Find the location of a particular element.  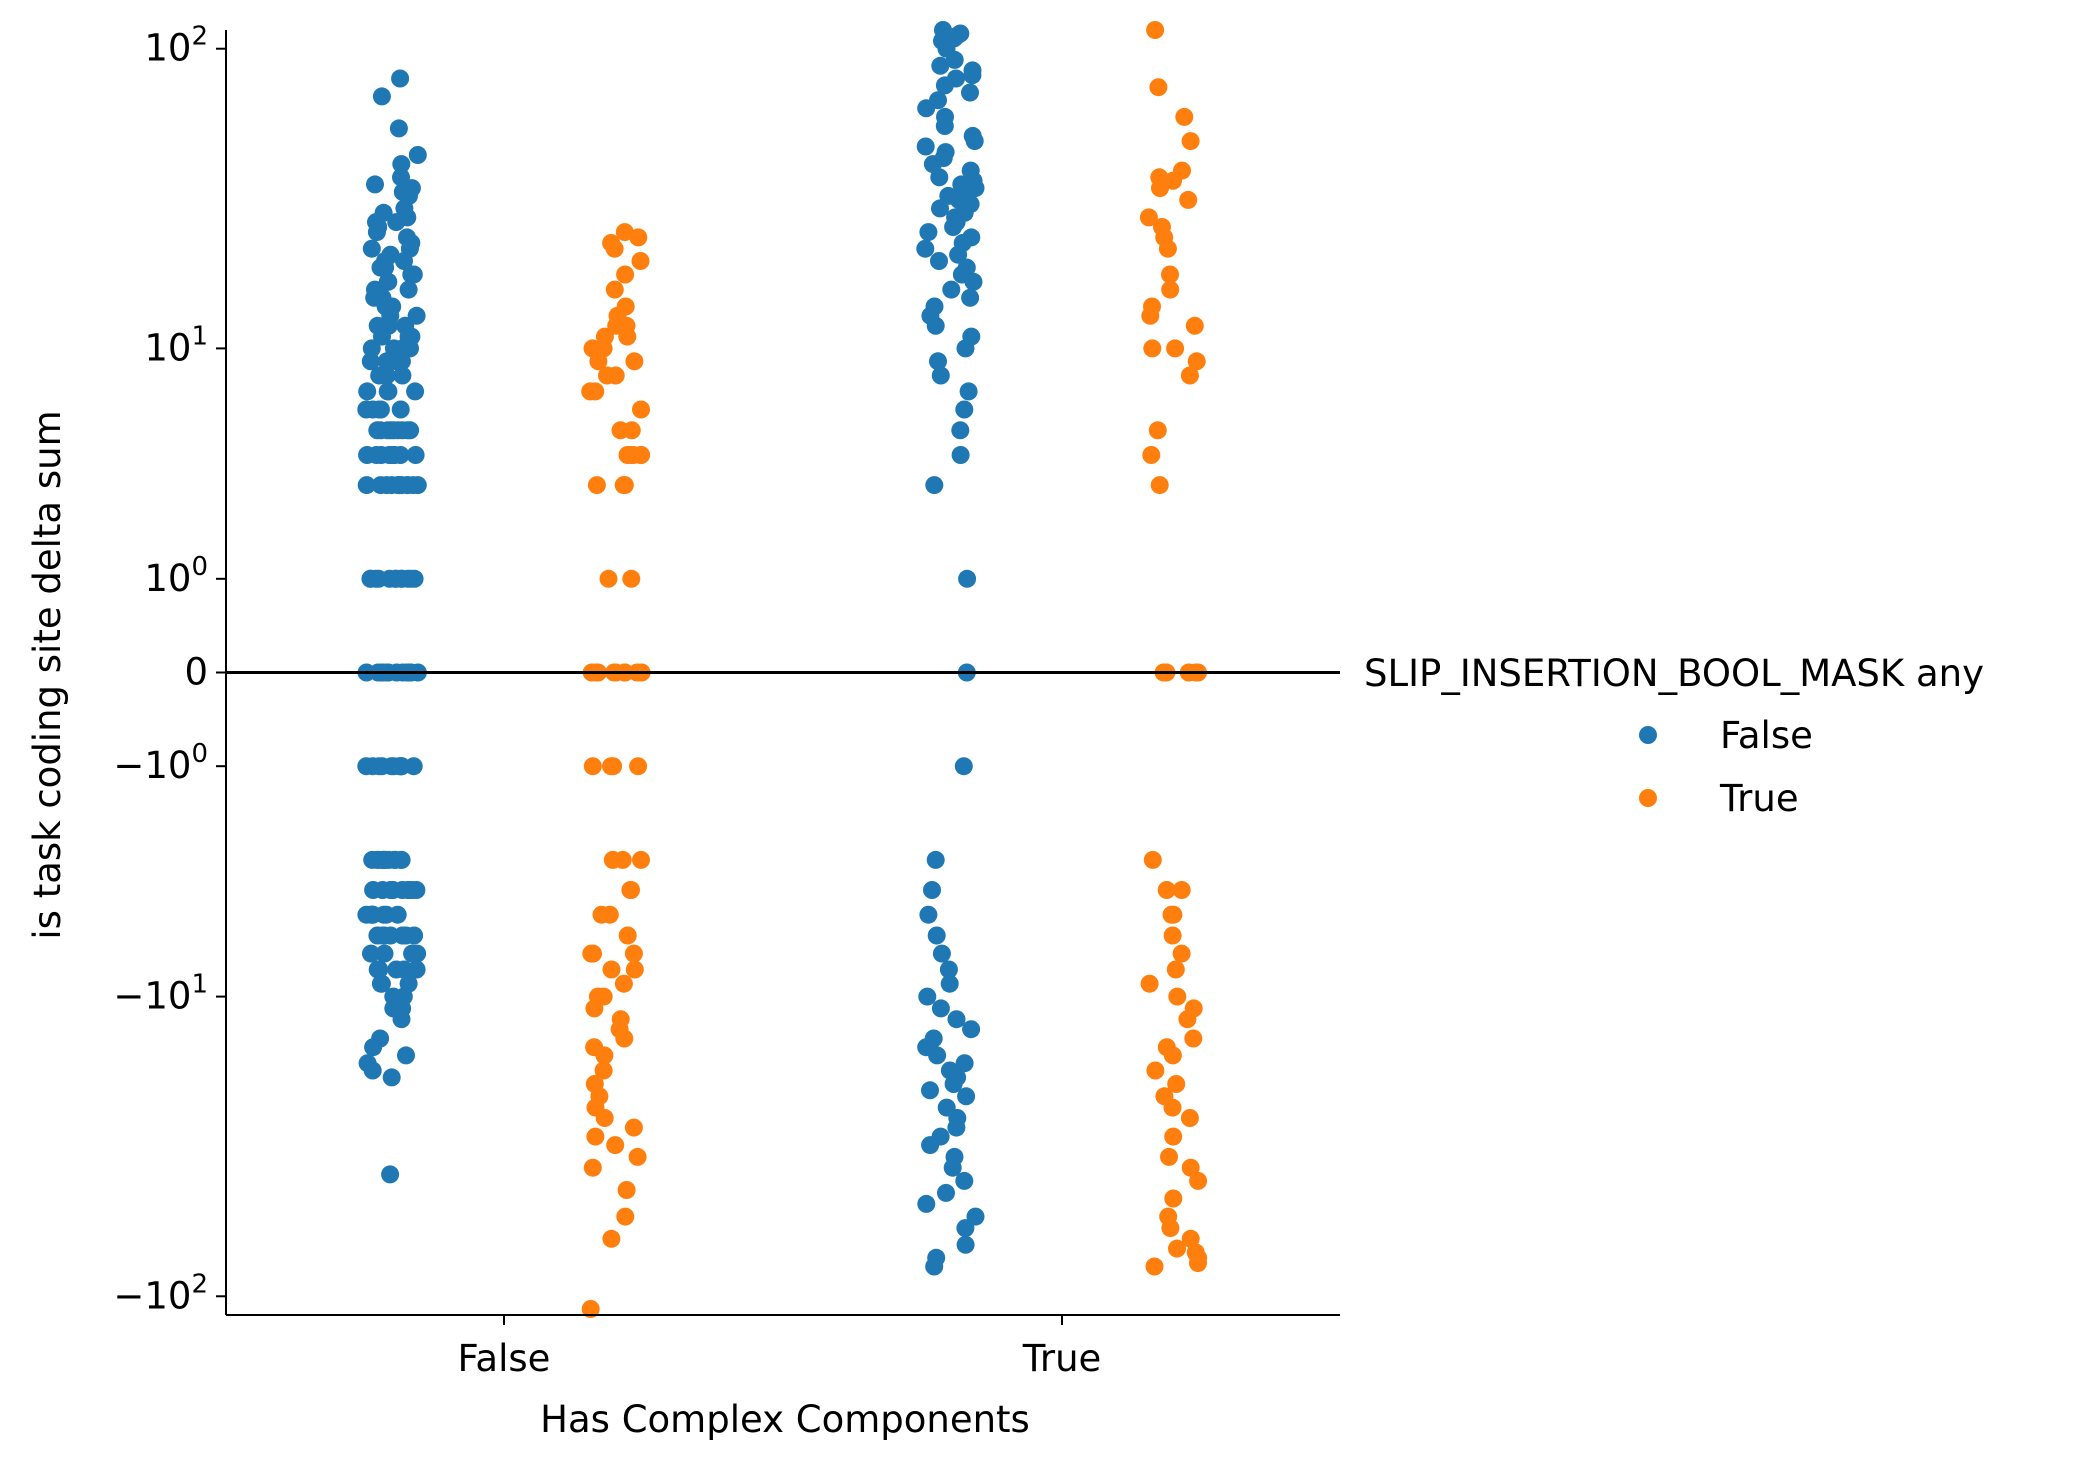

legend-marker-false is located at coordinates (1648, 735).